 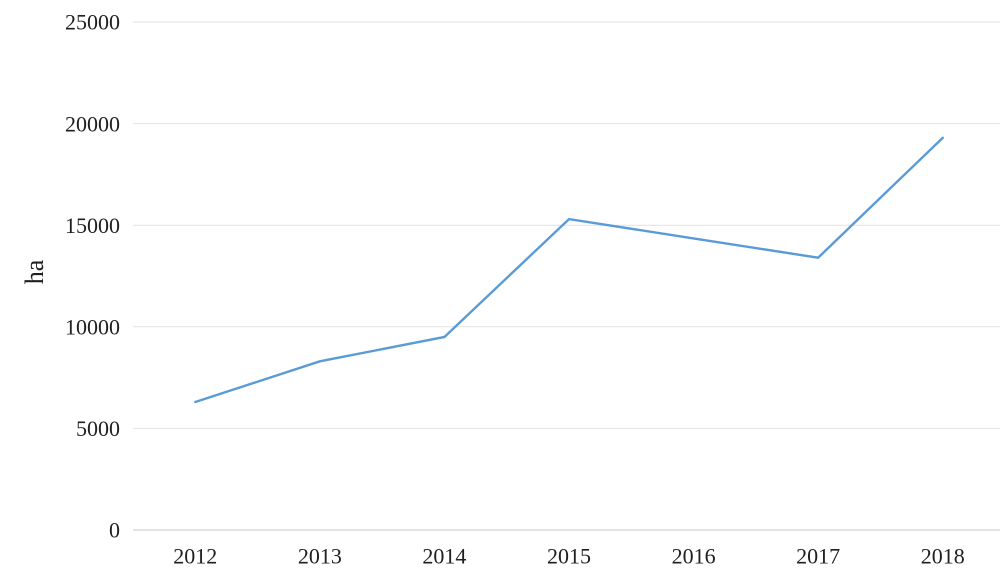 I want to click on x-tick-label: 2014, so click(x=444, y=556).